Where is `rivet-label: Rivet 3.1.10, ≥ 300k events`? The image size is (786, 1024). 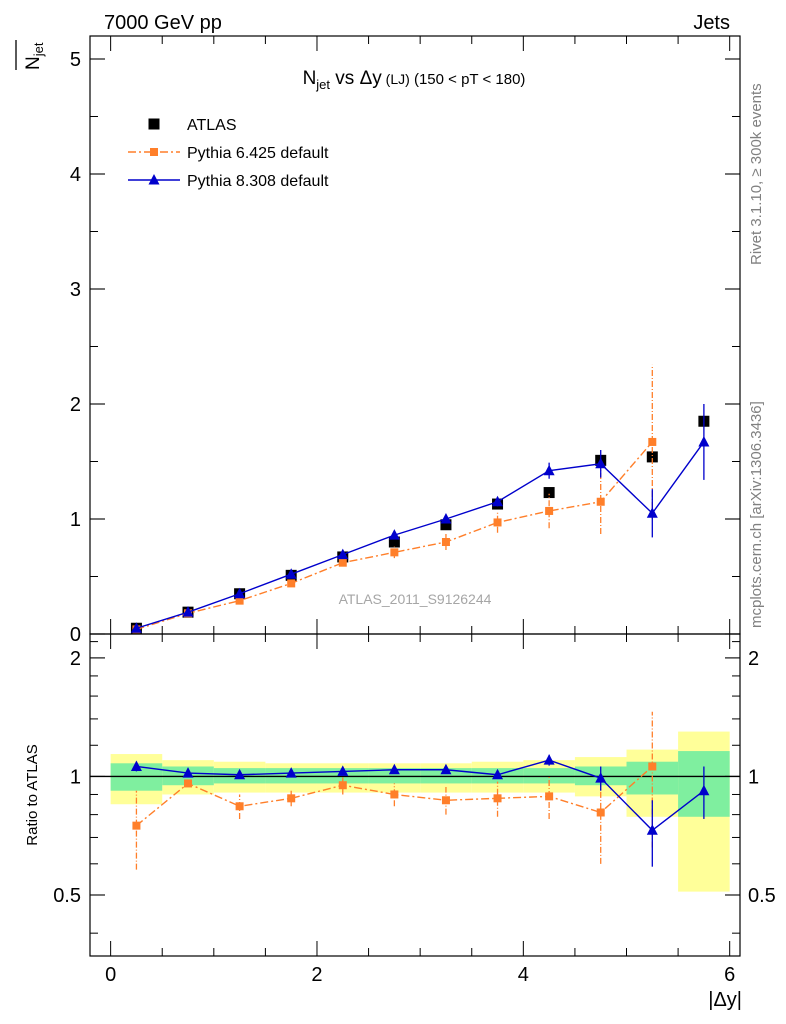
rivet-label: Rivet 3.1.10, ≥ 300k events is located at coordinates (756, 174).